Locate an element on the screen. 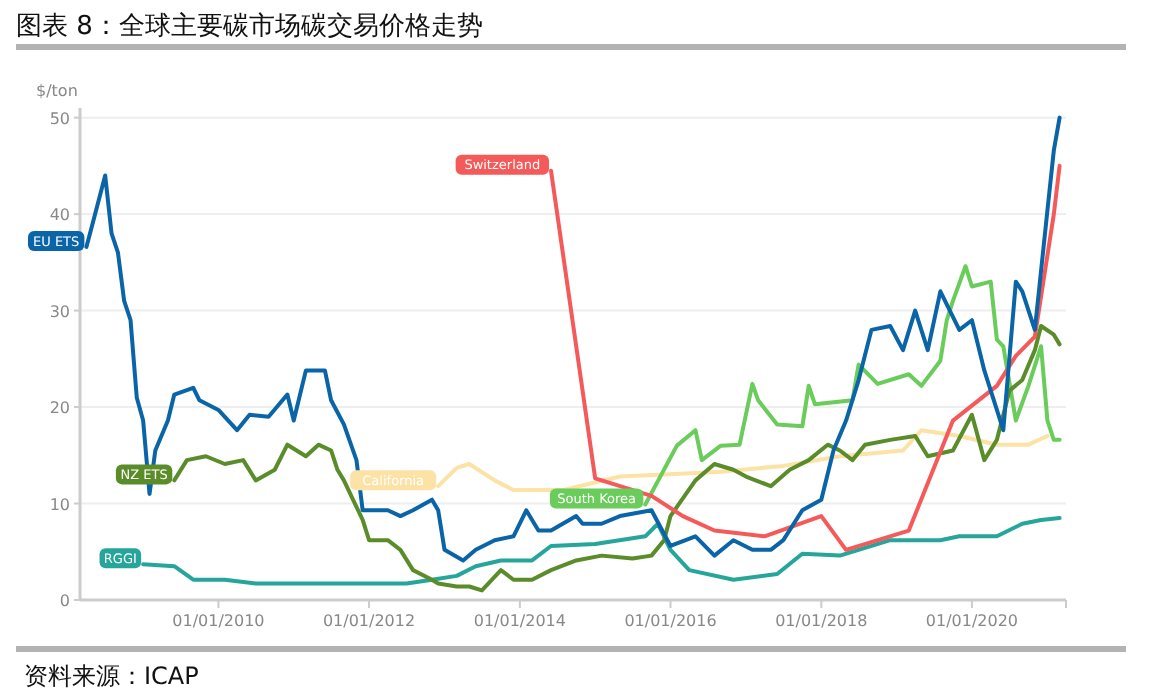 The image size is (1160, 696). y-tick-label: 20 is located at coordinates (59, 408).